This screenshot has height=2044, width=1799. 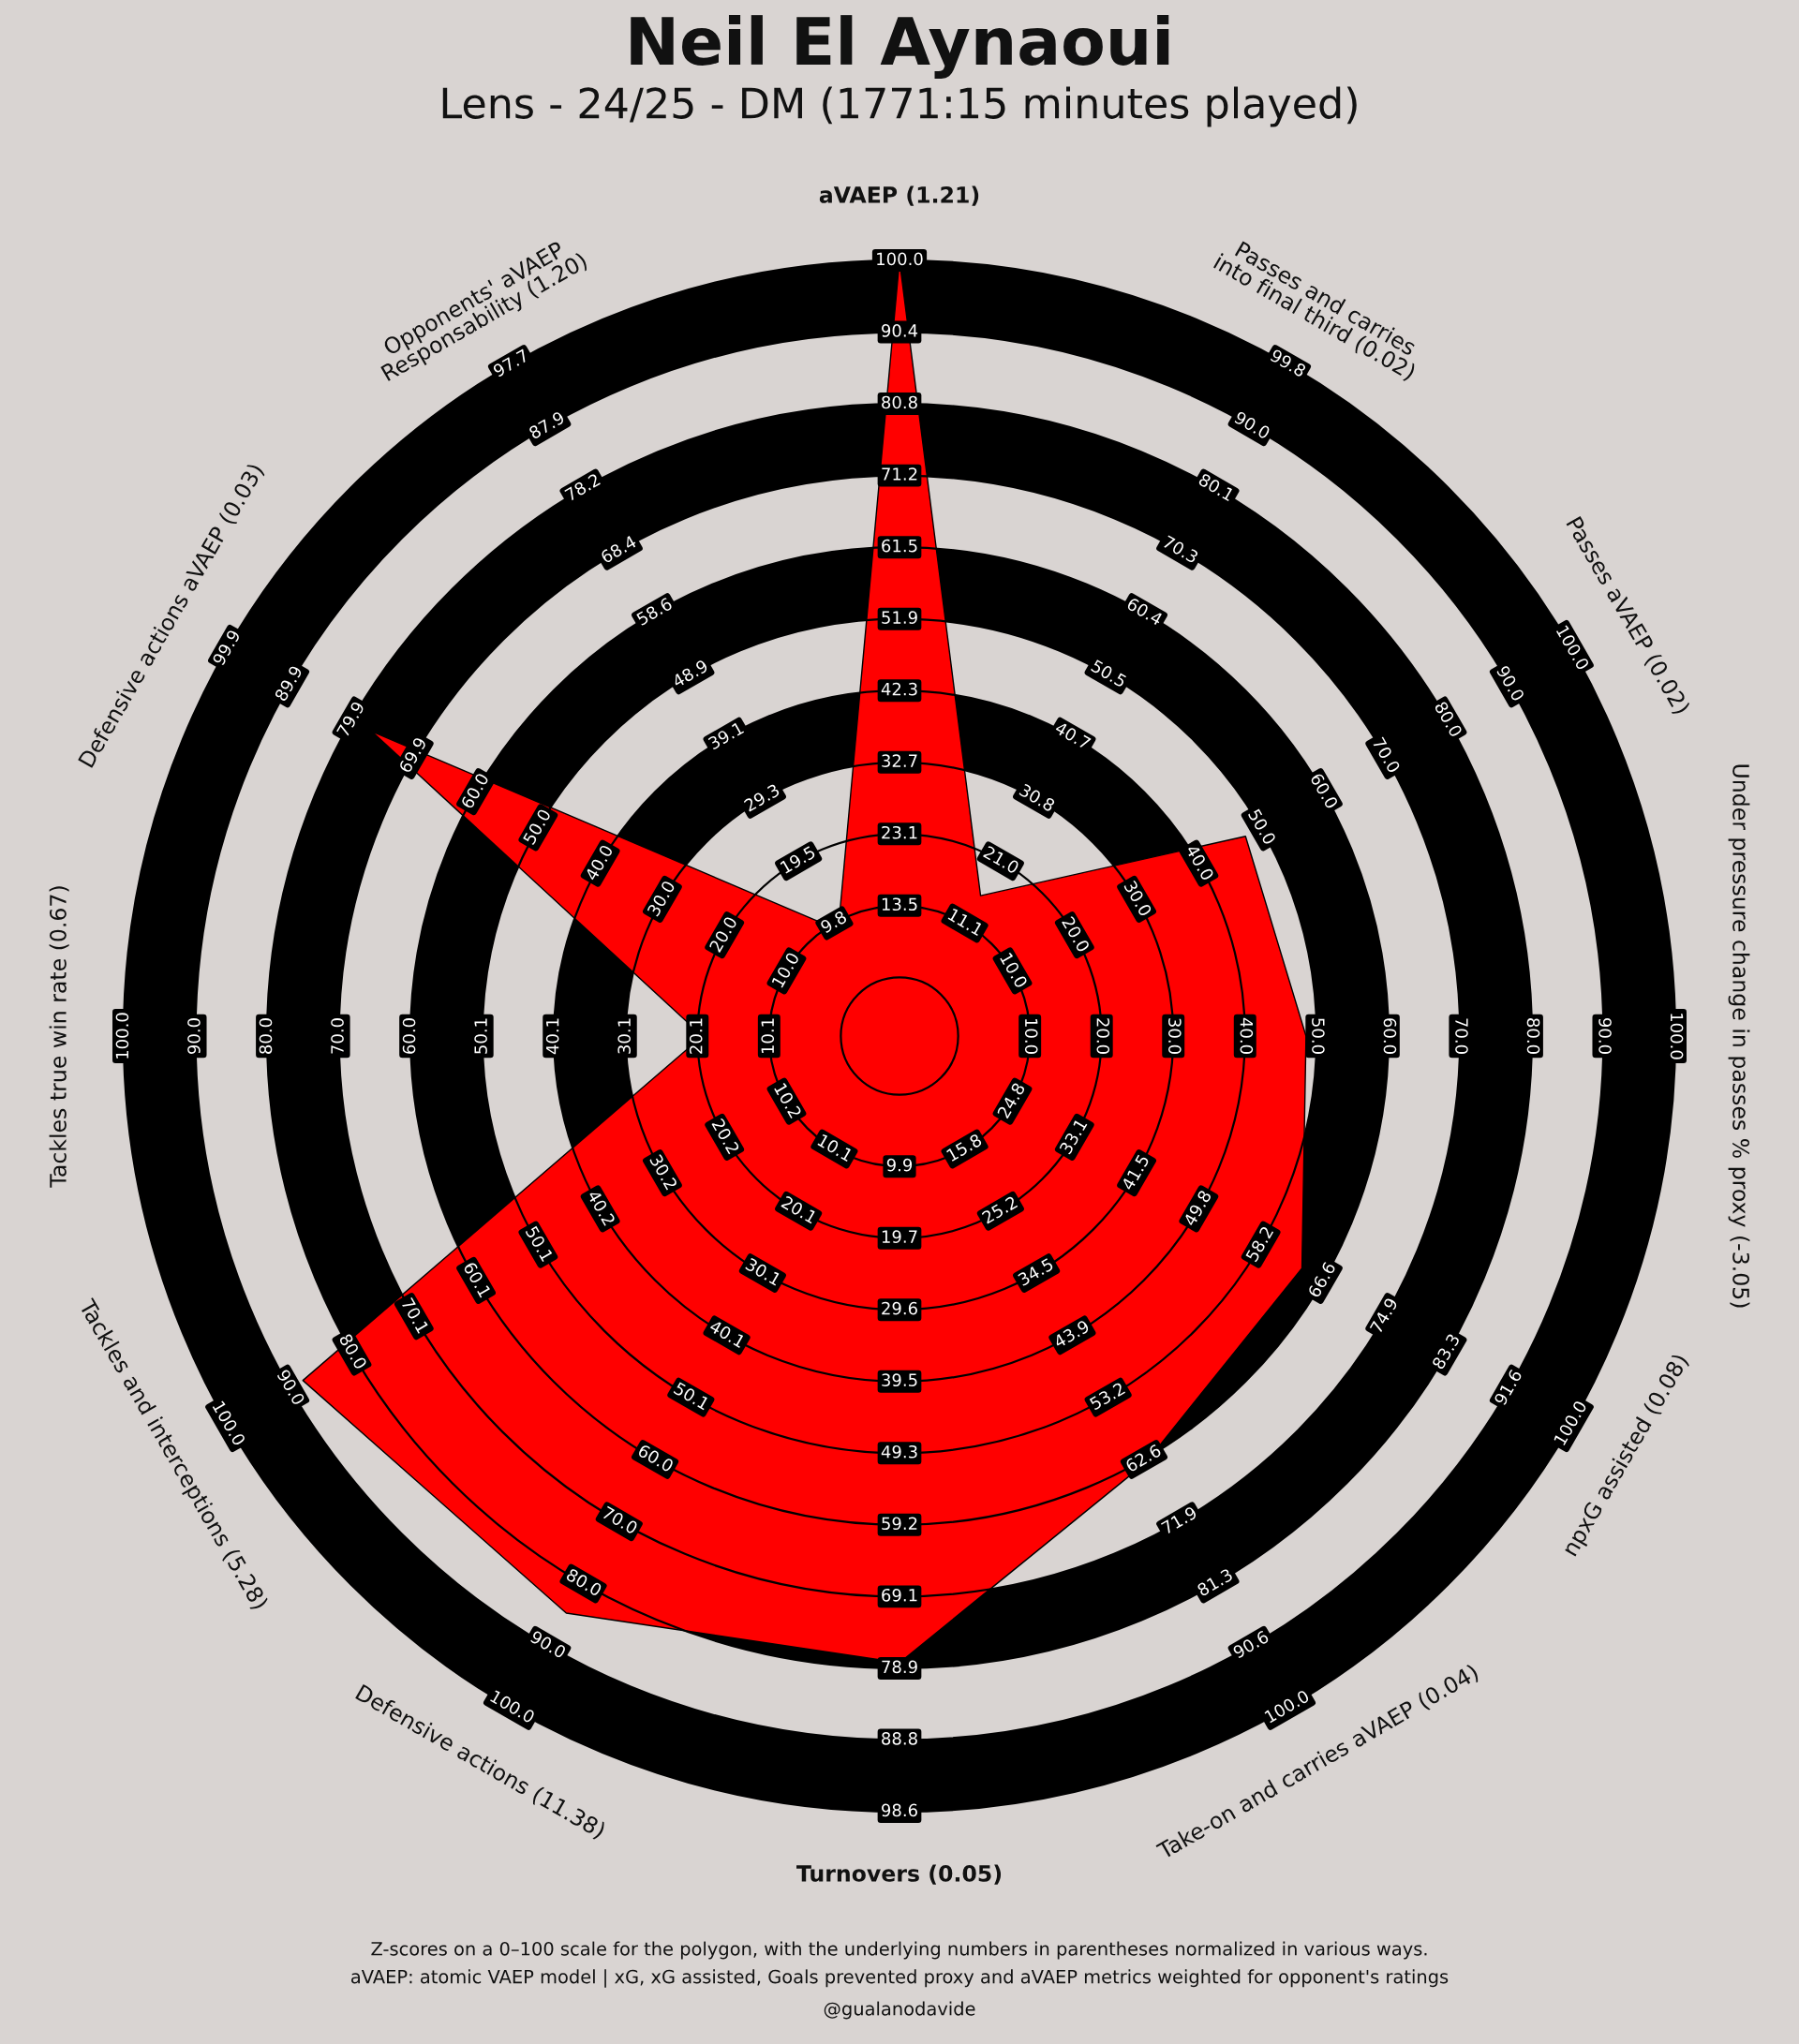 I want to click on text: 11.1, so click(x=965, y=923).